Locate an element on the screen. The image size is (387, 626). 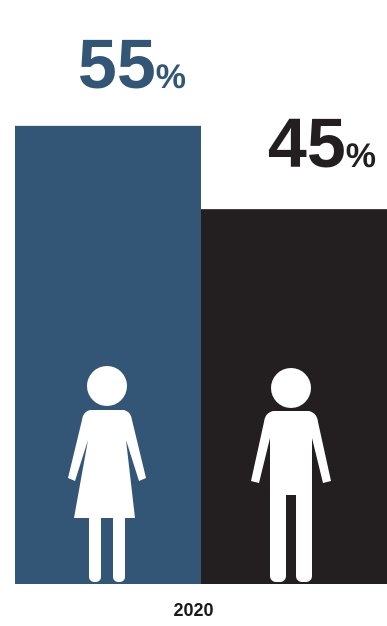
value-label-women: 55% is located at coordinates (132, 64).